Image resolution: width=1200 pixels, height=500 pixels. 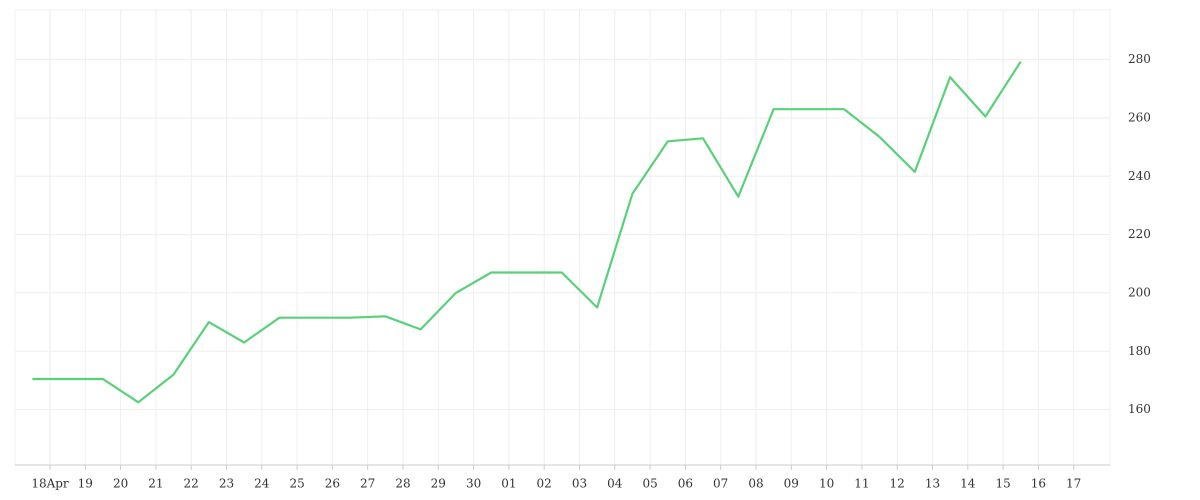 What do you see at coordinates (508, 484) in the screenshot?
I see `x-tick-label: 01` at bounding box center [508, 484].